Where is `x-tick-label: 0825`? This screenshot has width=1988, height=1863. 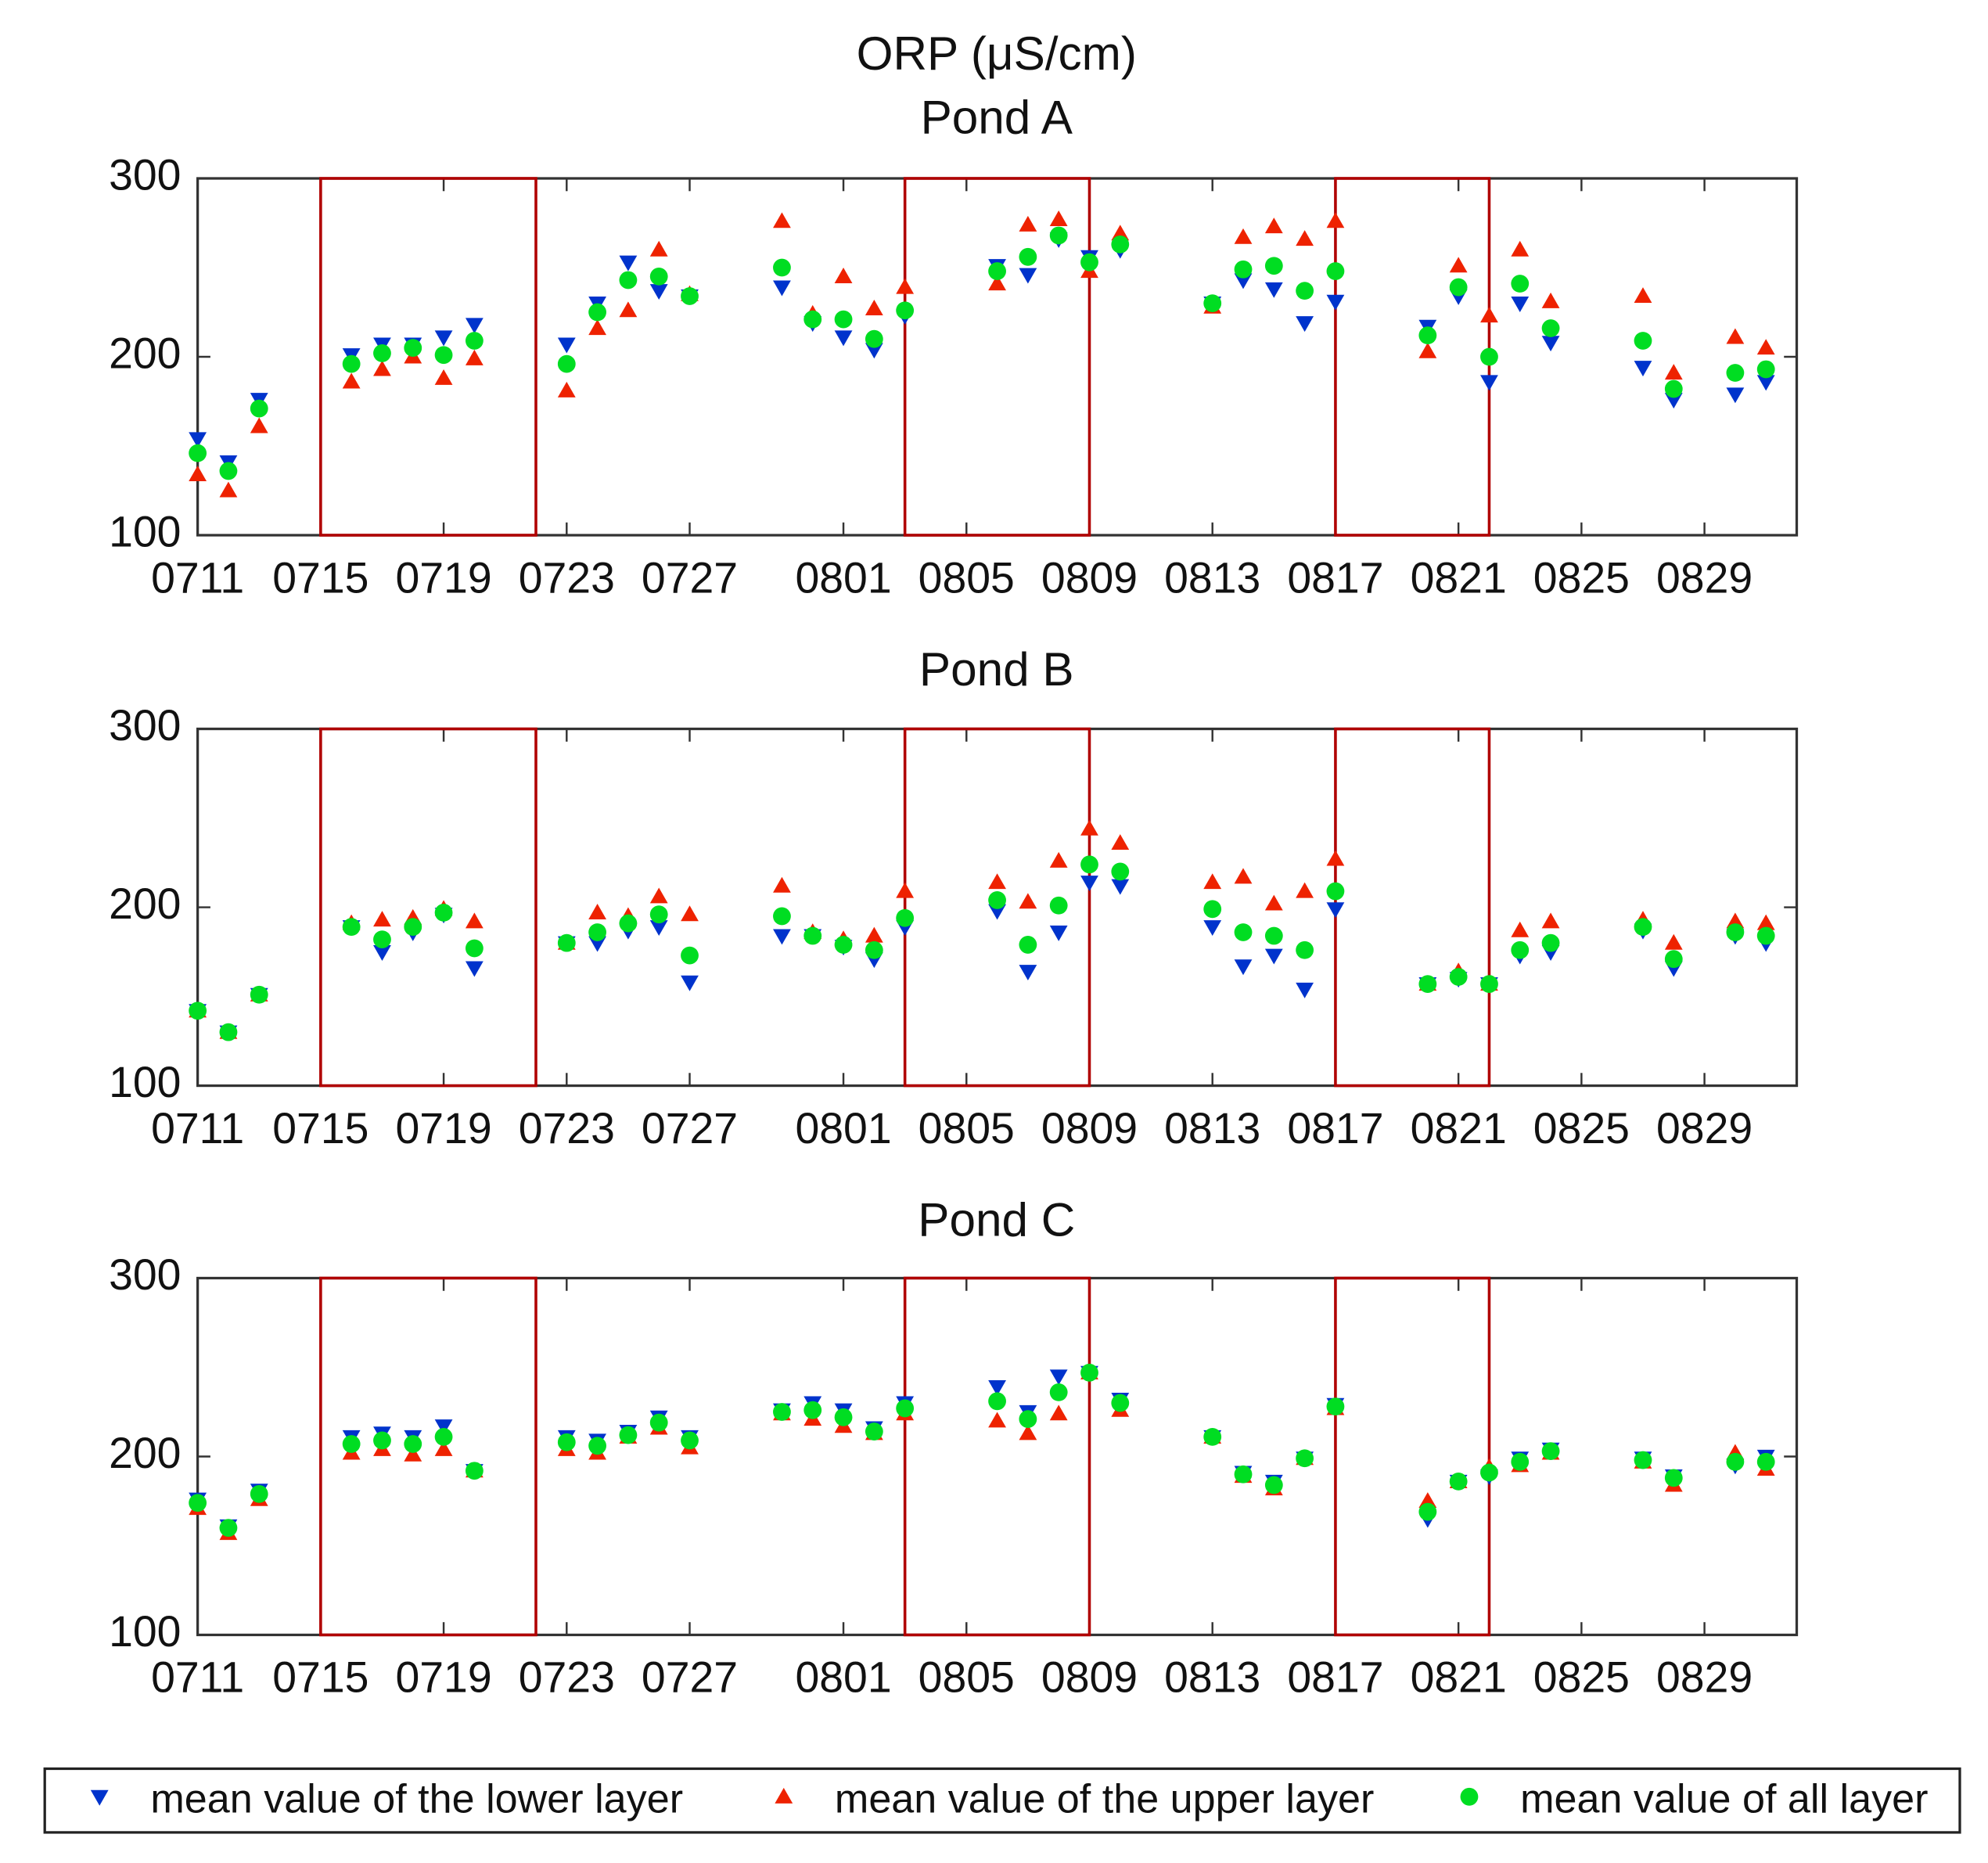
x-tick-label: 0825 is located at coordinates (1581, 1677).